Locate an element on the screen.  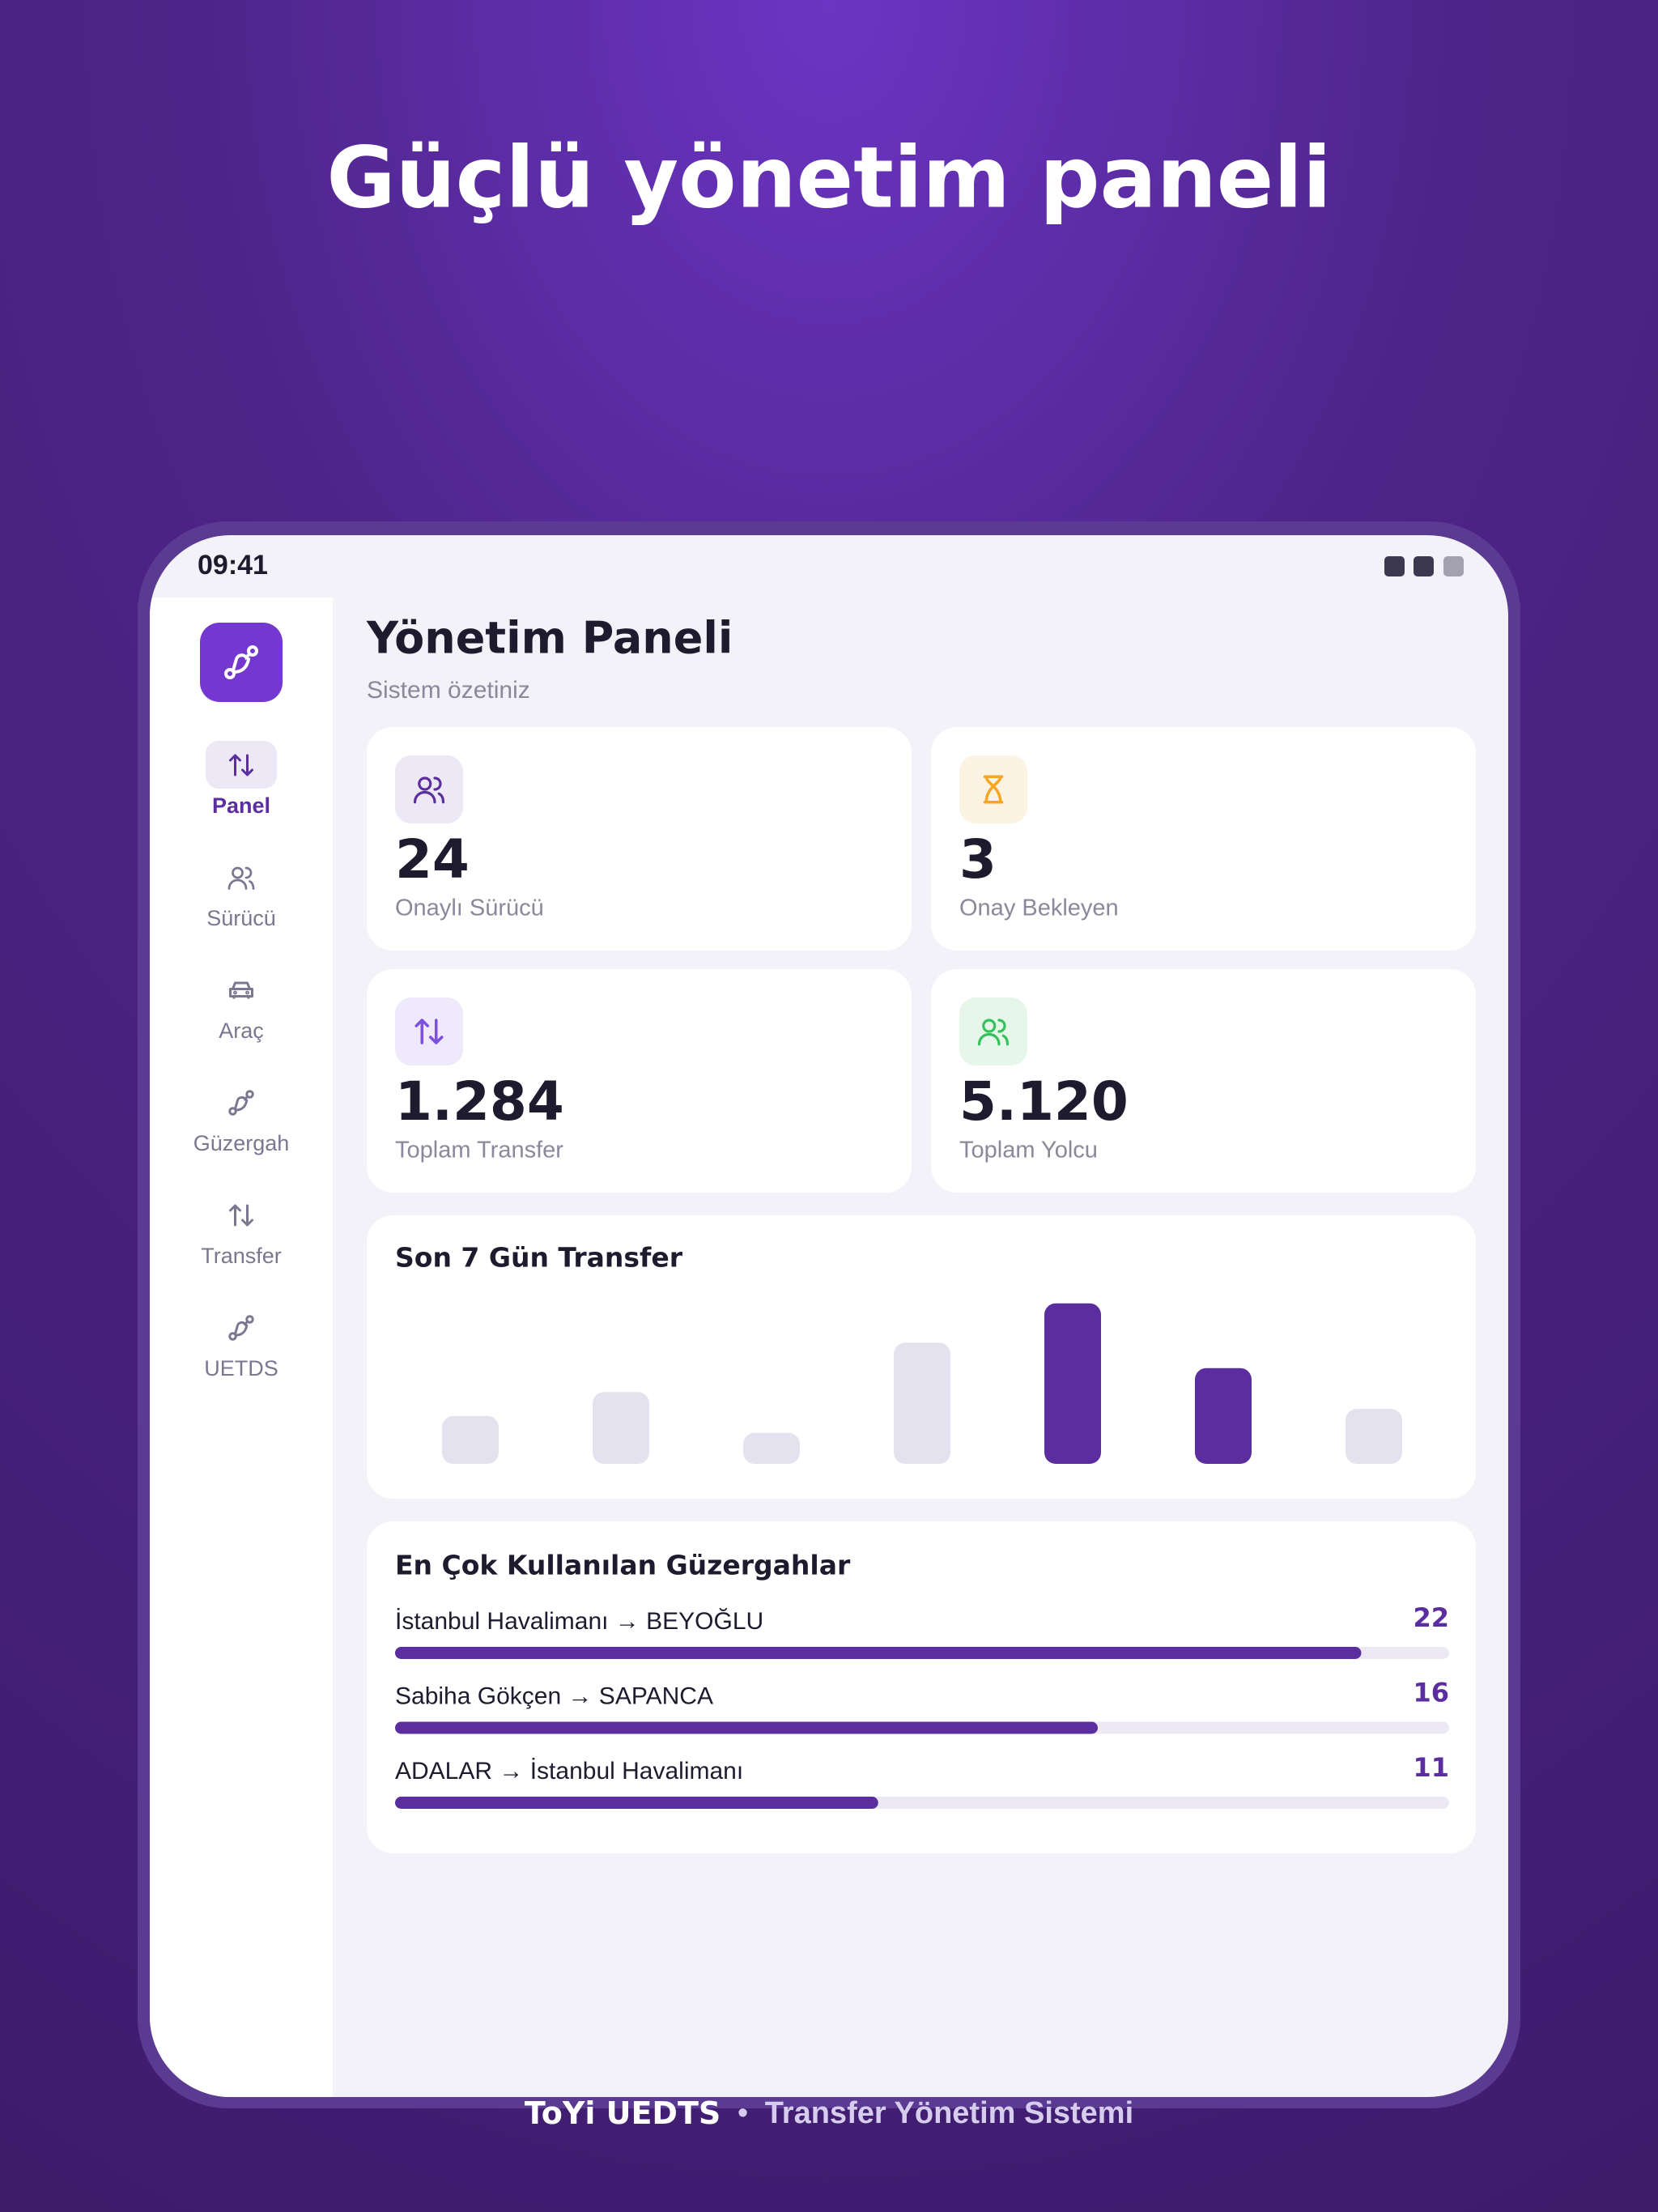
nav-active-bg is located at coordinates (241, 765).